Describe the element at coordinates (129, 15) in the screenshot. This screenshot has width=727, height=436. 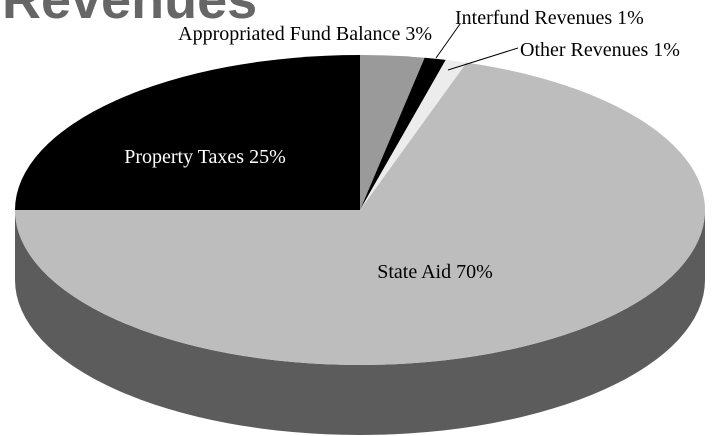
I see `chart-title: Revenues` at that location.